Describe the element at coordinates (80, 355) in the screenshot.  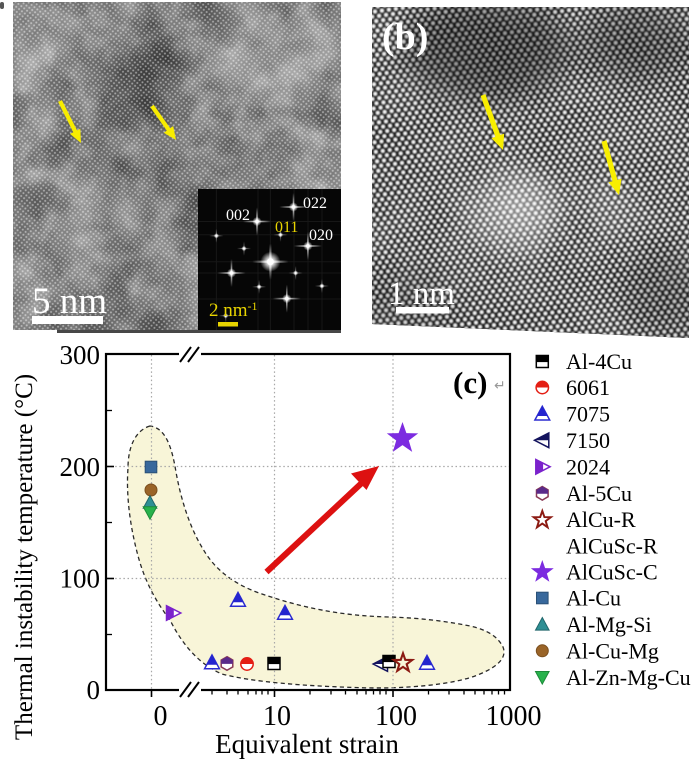
I see `svg-text: 300` at that location.